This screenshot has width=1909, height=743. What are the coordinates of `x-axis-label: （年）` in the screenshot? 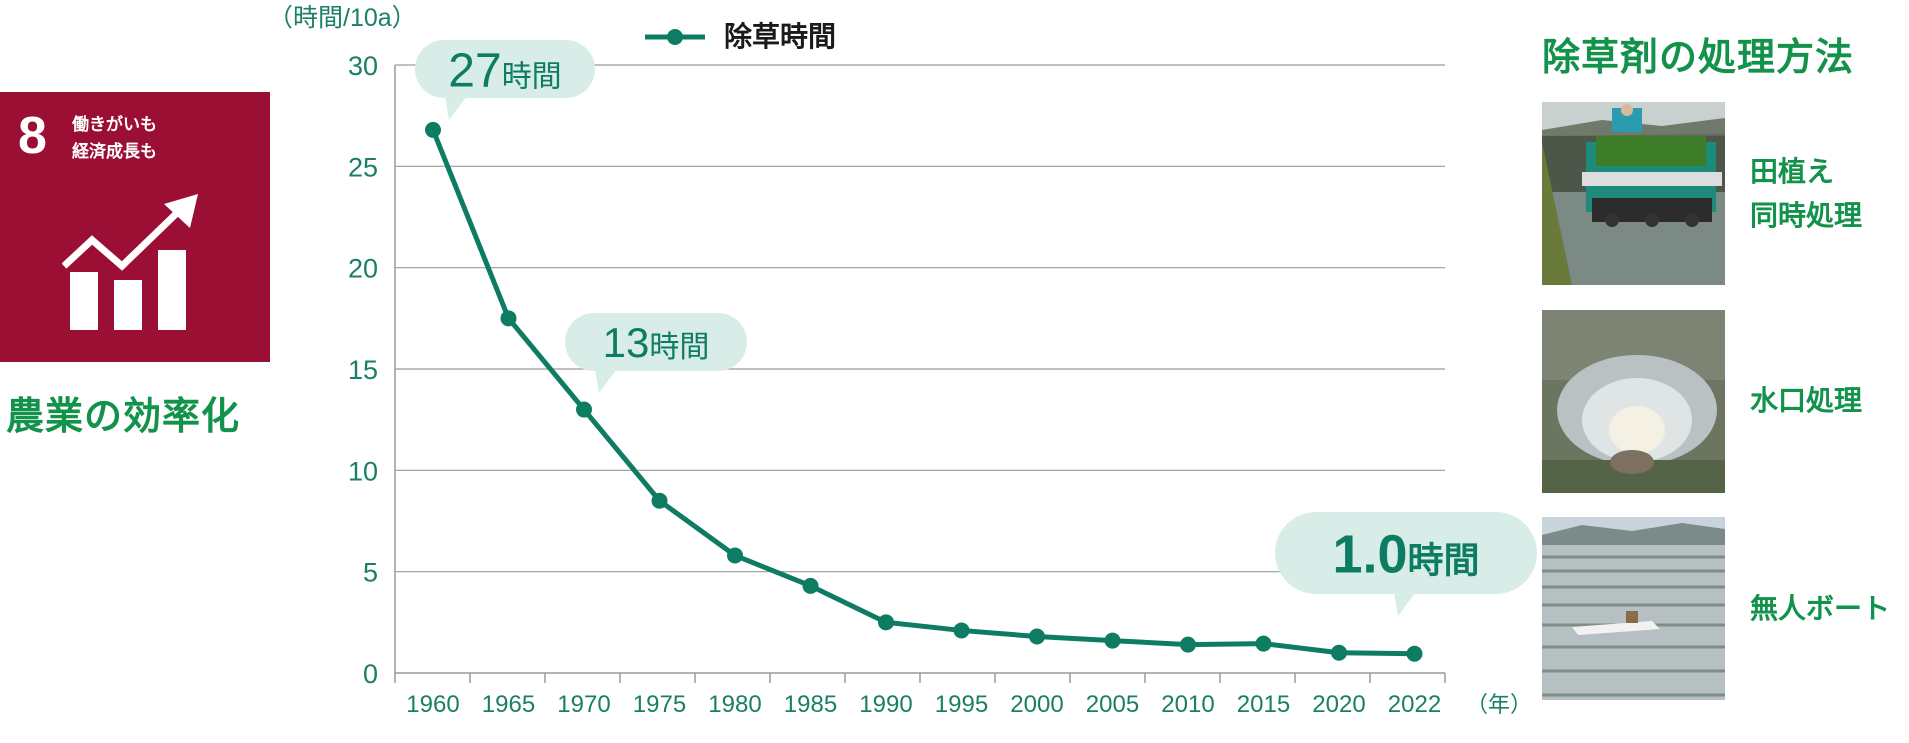 It's located at (1499, 704).